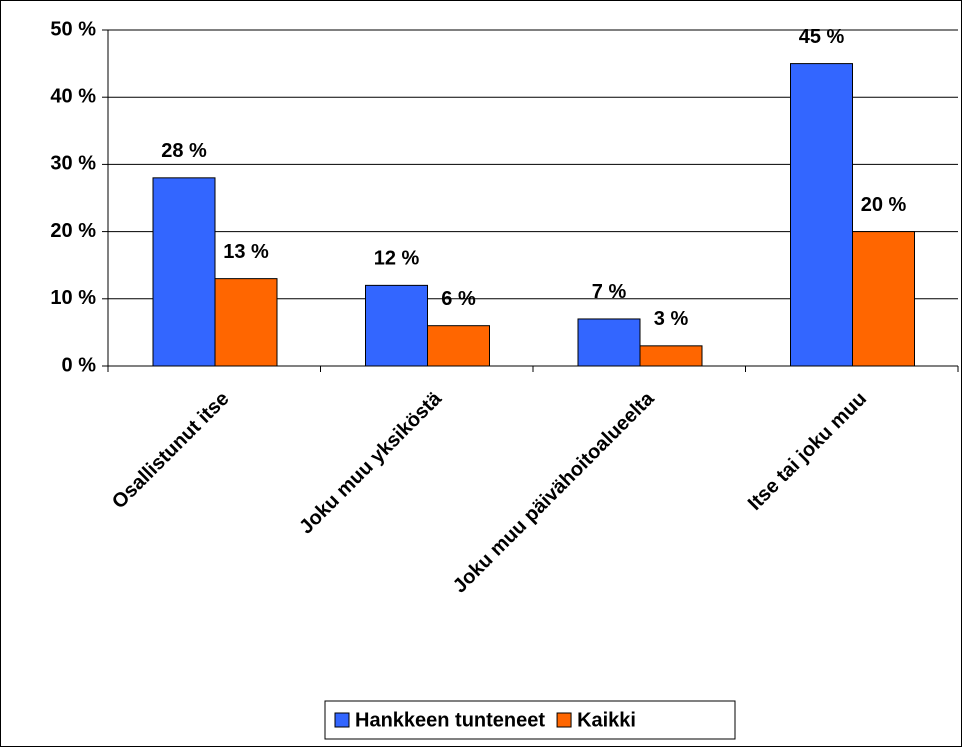  I want to click on value-label: 20 %, so click(884, 205).